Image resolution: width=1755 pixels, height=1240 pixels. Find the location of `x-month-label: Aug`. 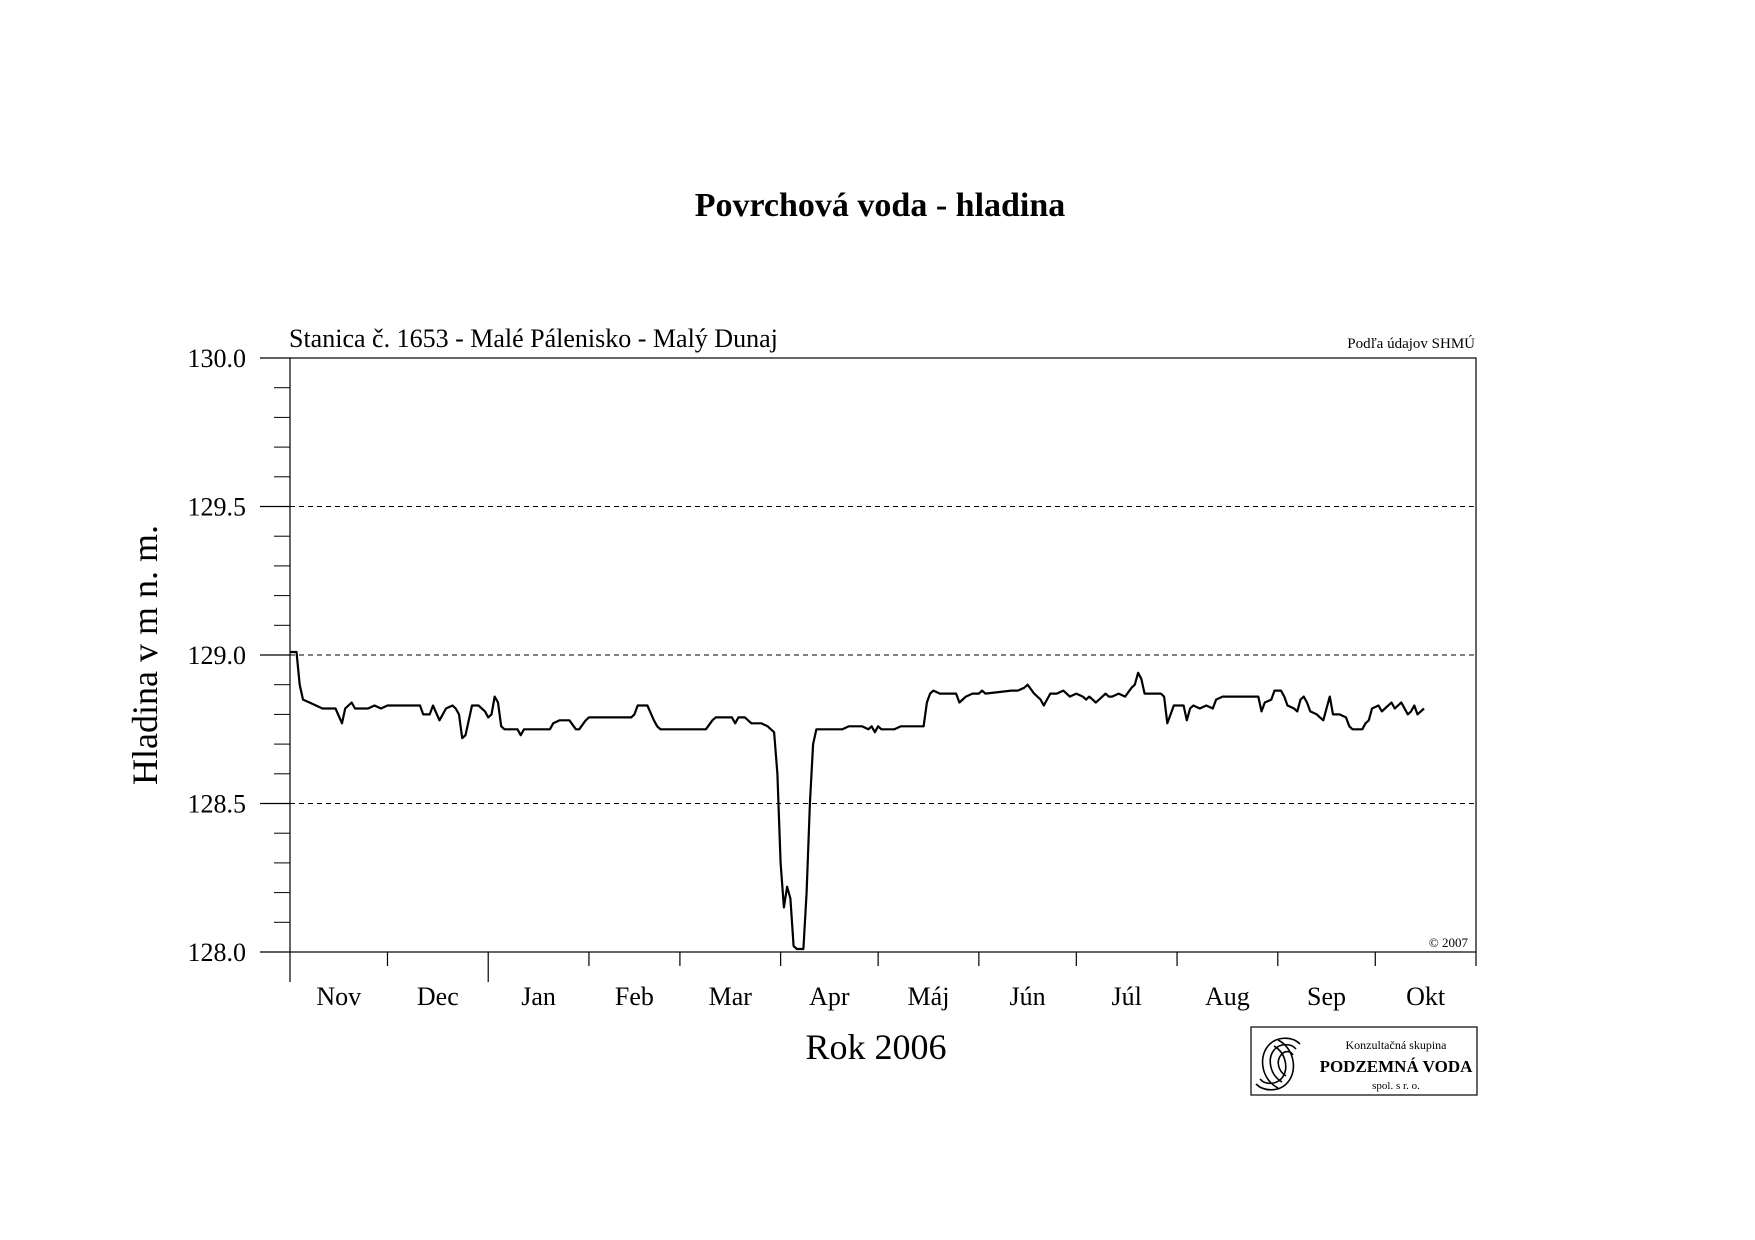

x-month-label: Aug is located at coordinates (1227, 996).